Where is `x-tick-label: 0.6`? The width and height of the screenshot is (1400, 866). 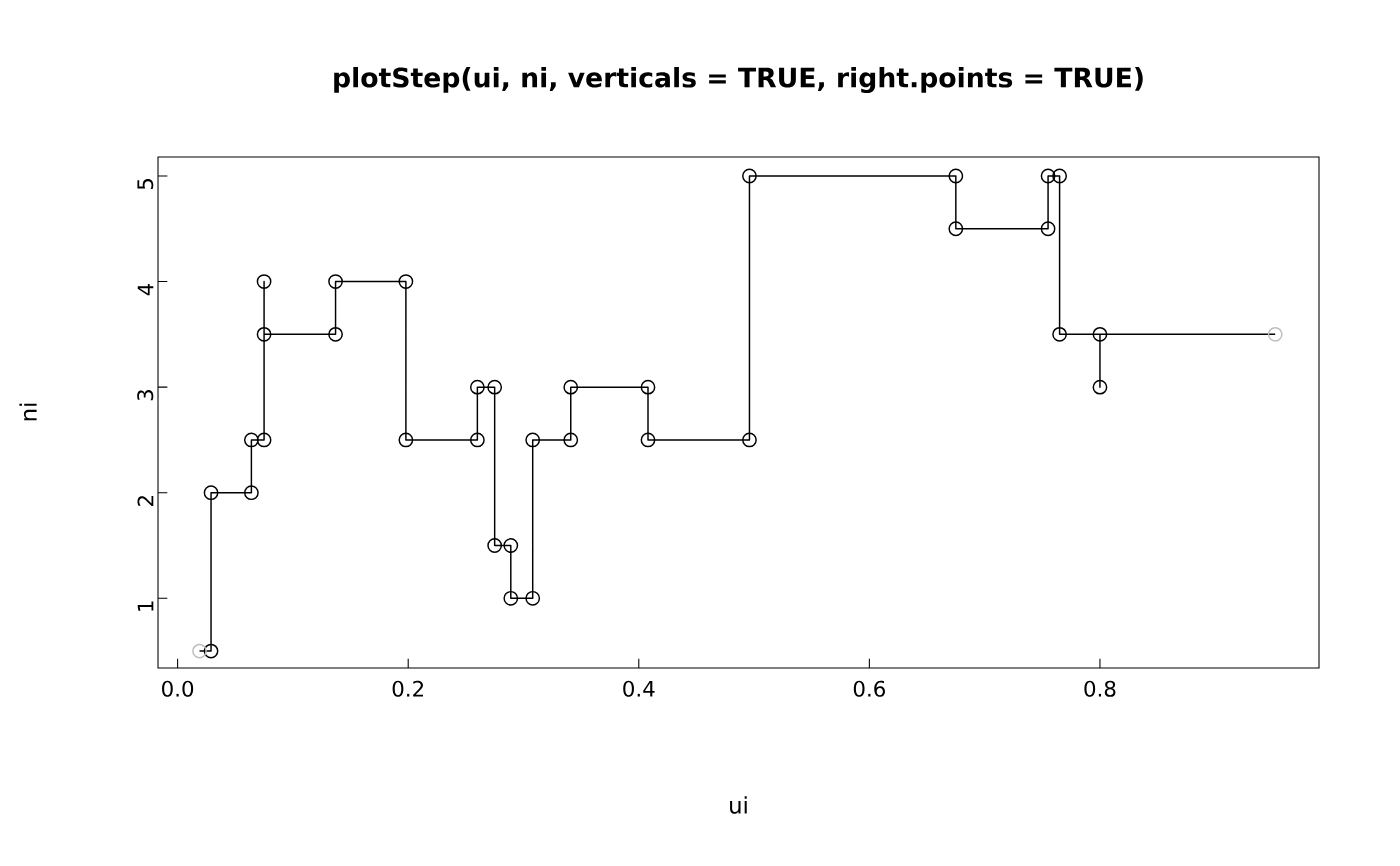 x-tick-label: 0.6 is located at coordinates (869, 688).